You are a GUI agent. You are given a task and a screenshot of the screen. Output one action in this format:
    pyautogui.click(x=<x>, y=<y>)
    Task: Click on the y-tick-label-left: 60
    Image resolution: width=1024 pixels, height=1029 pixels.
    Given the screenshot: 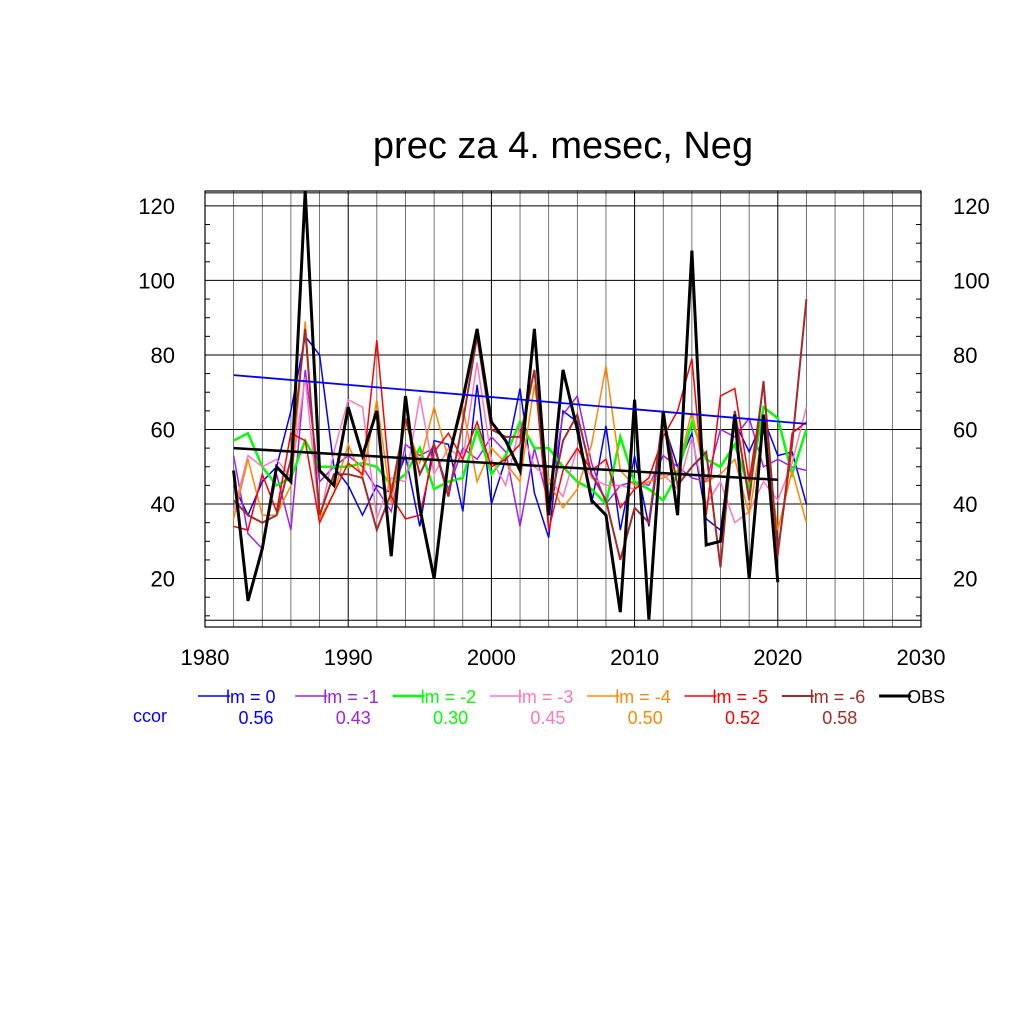 What is the action you would take?
    pyautogui.click(x=163, y=429)
    